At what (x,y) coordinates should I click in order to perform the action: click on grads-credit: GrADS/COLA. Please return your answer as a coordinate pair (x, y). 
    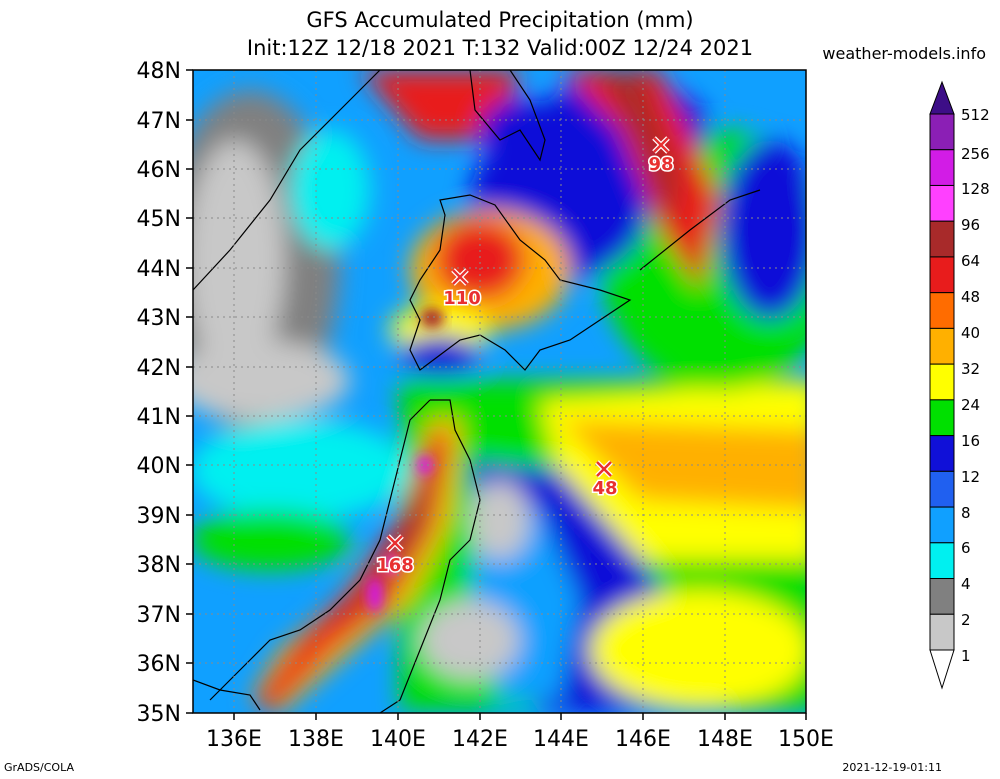
    Looking at the image, I should click on (39, 767).